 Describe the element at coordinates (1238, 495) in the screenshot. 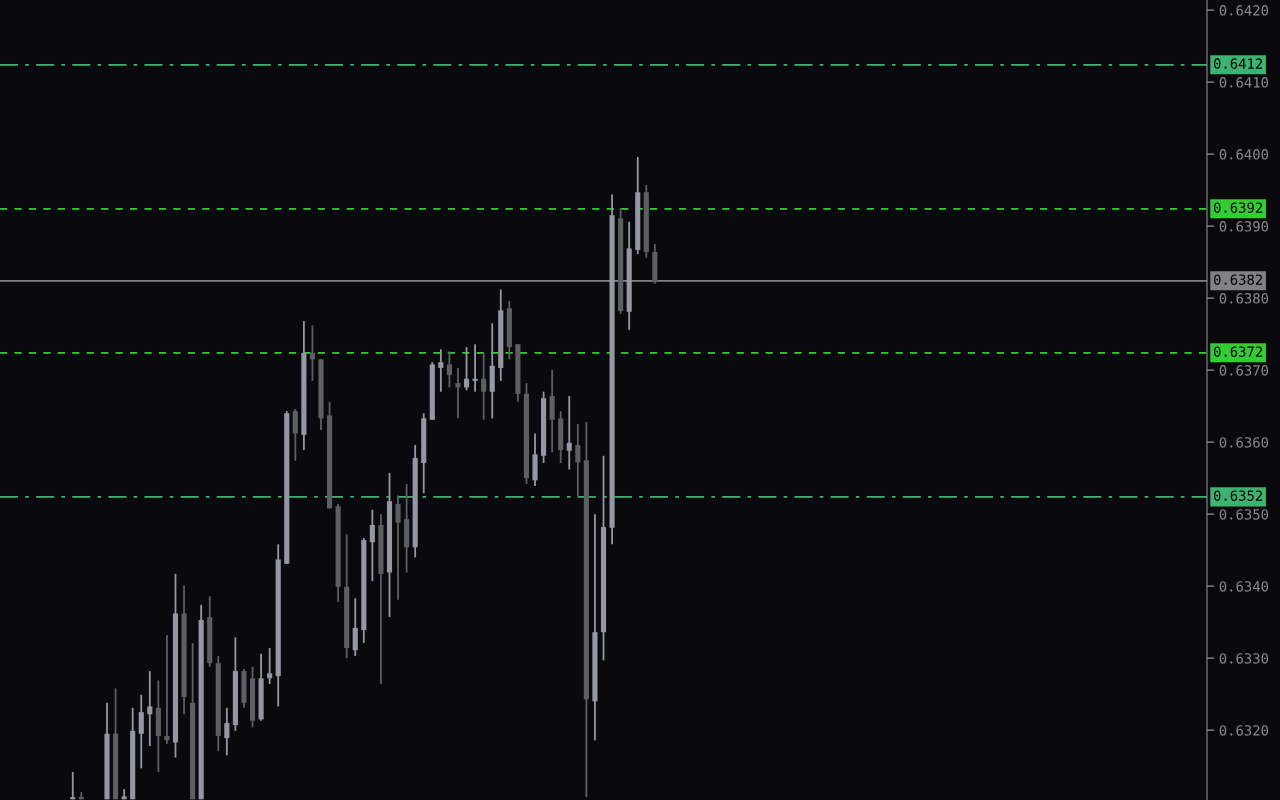

I see `ref-line-label: 0.6352` at that location.